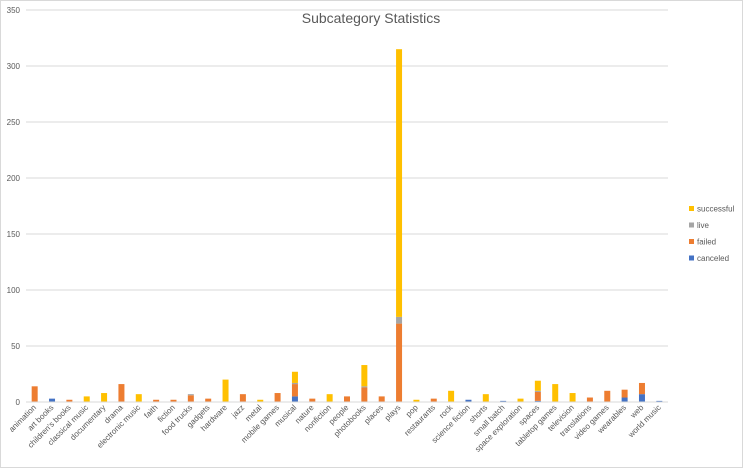  What do you see at coordinates (716, 209) in the screenshot?
I see `legend-label: successful` at bounding box center [716, 209].